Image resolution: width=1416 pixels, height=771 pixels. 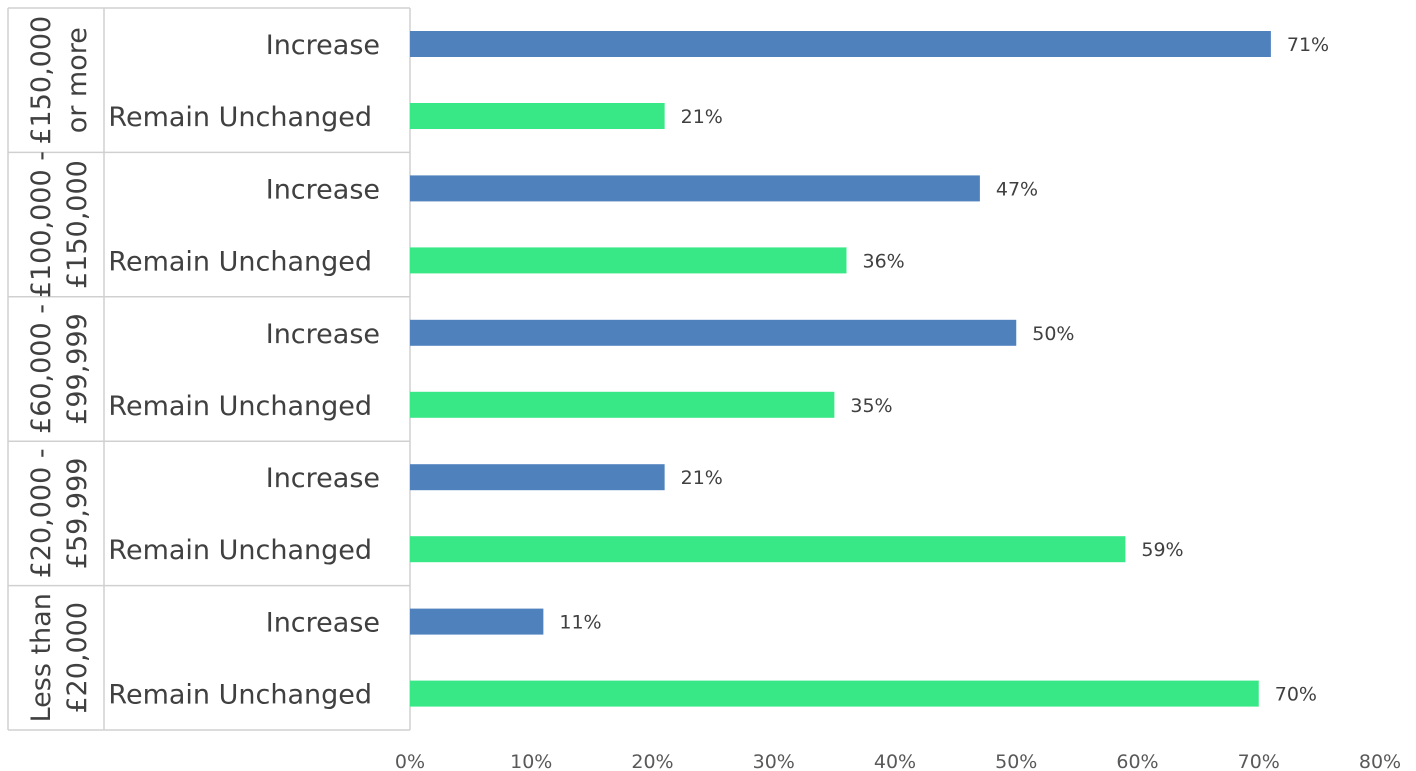 I want to click on data-label: 71%, so click(x=1308, y=45).